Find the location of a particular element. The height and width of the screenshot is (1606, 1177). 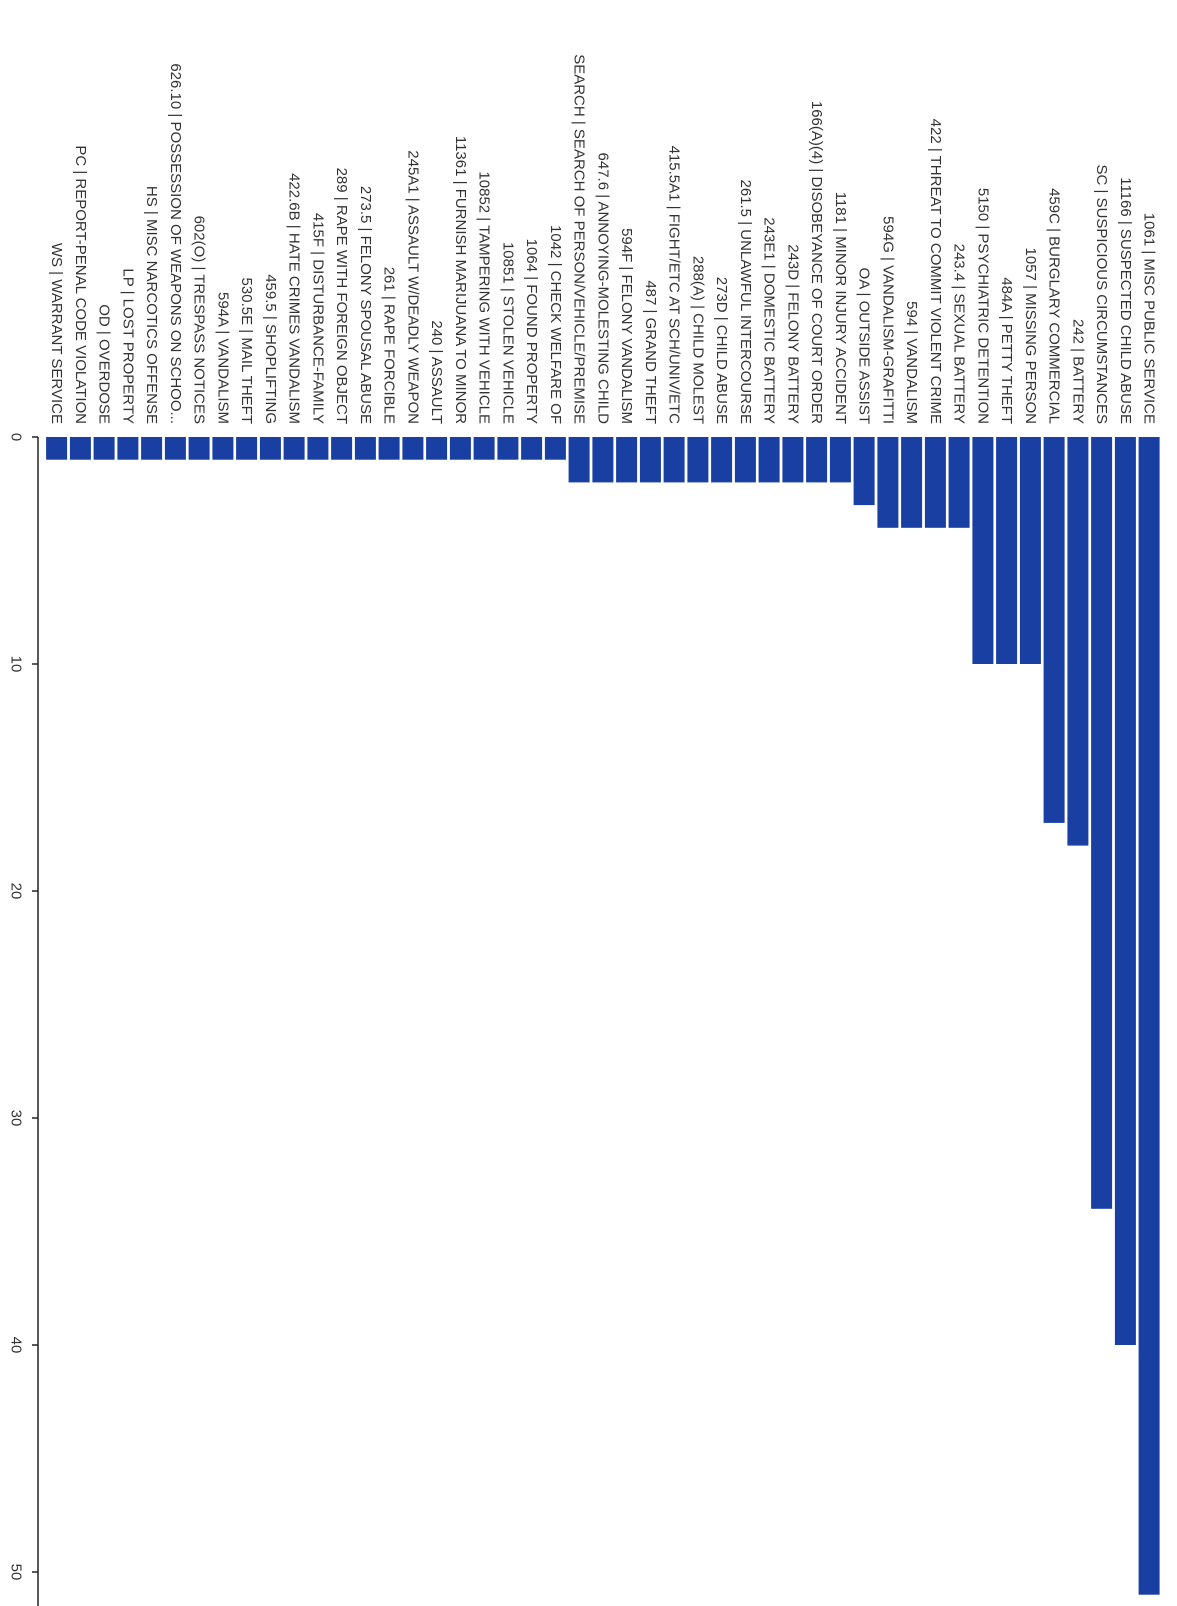

category-label-6: 484A | PETTY THEFT is located at coordinates (1006, 350).